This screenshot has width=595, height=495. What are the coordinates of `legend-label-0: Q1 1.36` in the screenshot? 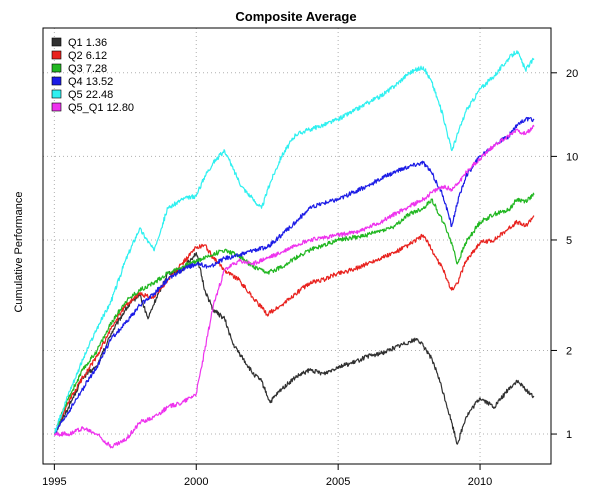 It's located at (87, 43).